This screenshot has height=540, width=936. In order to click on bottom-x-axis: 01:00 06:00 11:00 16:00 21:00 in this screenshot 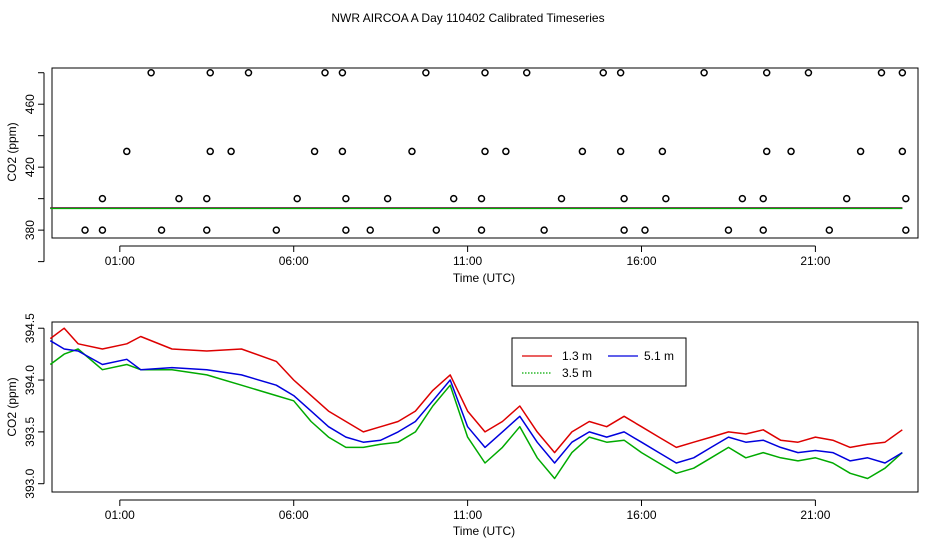, I will do `click(468, 510)`.